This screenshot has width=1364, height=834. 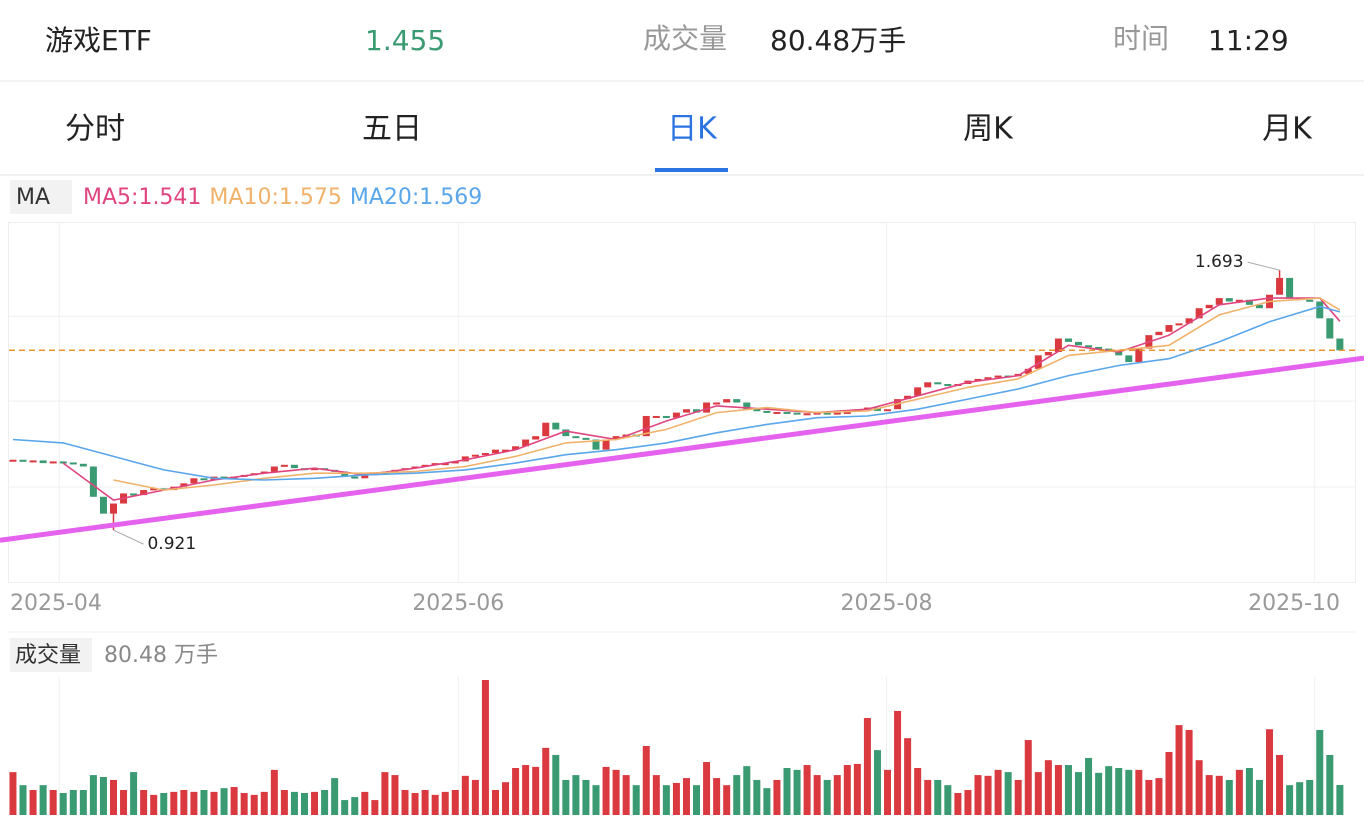 What do you see at coordinates (95, 129) in the screenshot?
I see `tab: 分时` at bounding box center [95, 129].